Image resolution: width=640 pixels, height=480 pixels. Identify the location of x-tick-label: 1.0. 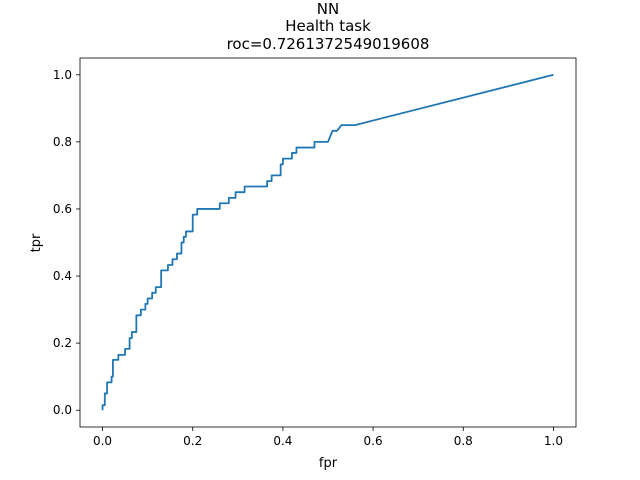
(553, 441).